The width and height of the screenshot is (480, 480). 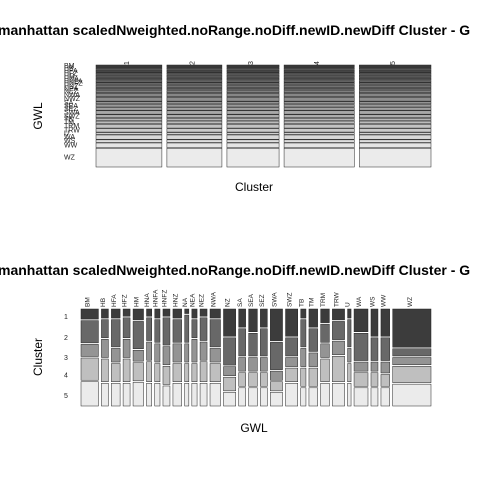 What do you see at coordinates (129, 145) in the screenshot?
I see `top-tile-c1-WW` at bounding box center [129, 145].